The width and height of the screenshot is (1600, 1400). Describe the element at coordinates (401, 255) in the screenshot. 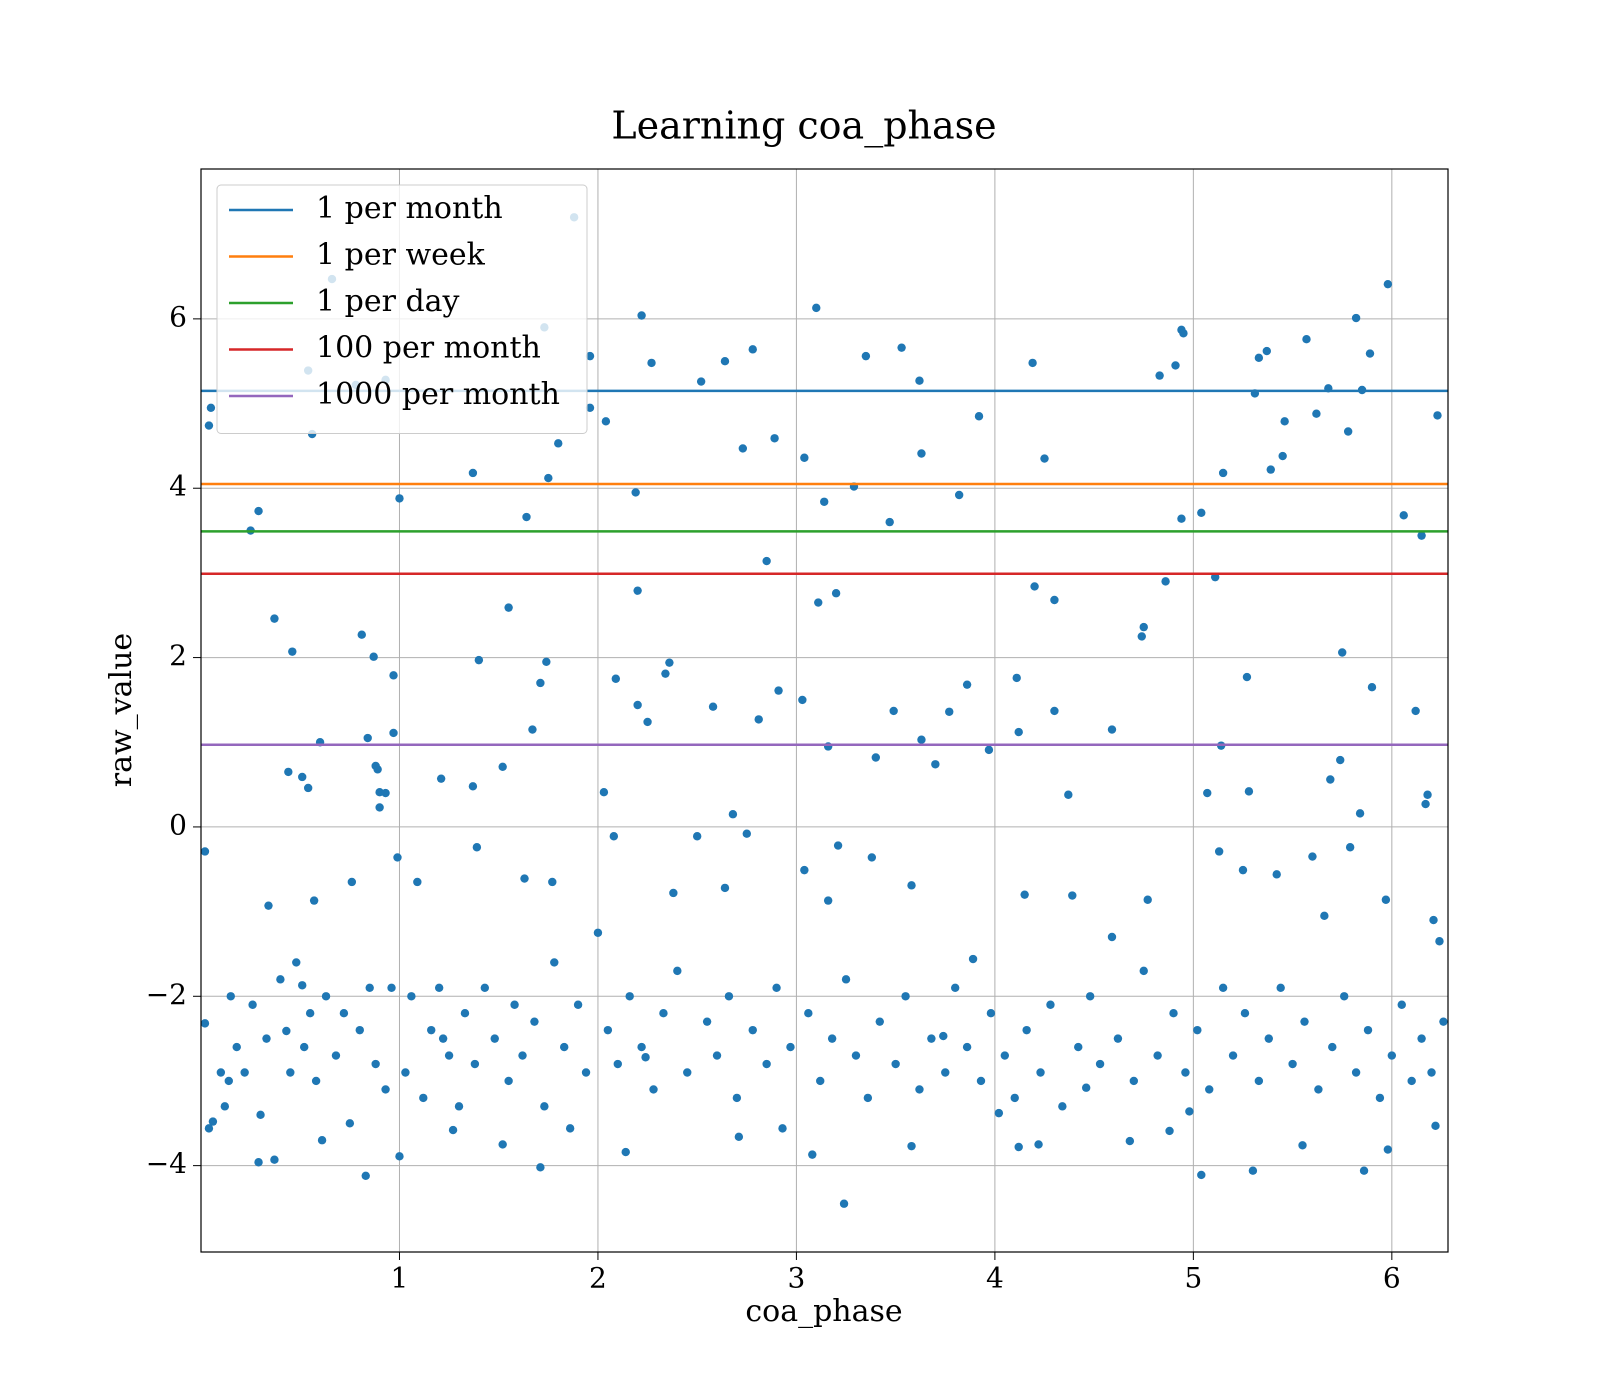

I see `legend-label: 1 per week` at that location.